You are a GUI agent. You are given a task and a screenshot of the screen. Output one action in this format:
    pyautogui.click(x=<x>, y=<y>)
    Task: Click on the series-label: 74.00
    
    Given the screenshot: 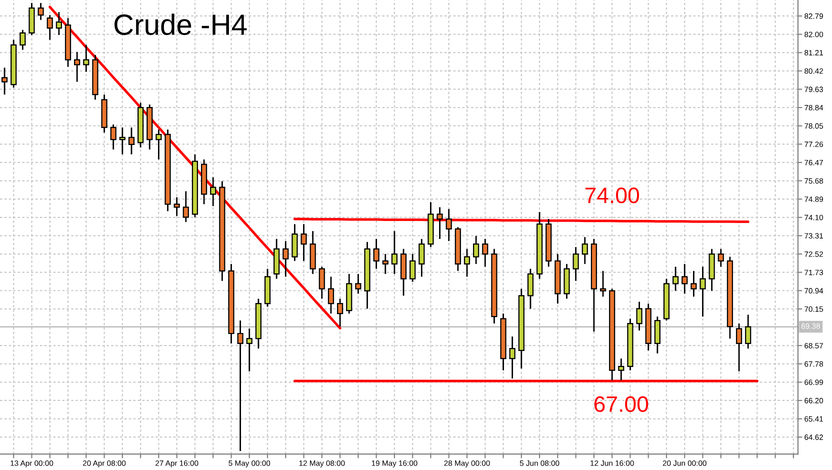 What is the action you would take?
    pyautogui.click(x=612, y=195)
    